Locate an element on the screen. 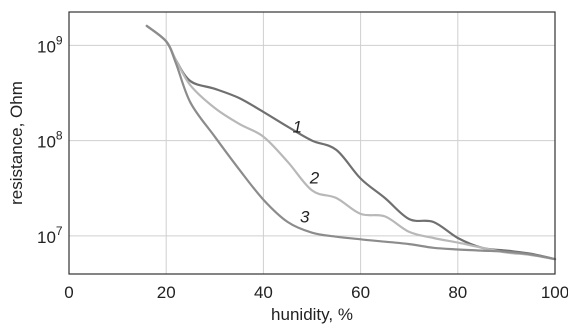 The height and width of the screenshot is (330, 568). x-tick-label: 0 is located at coordinates (68, 292).